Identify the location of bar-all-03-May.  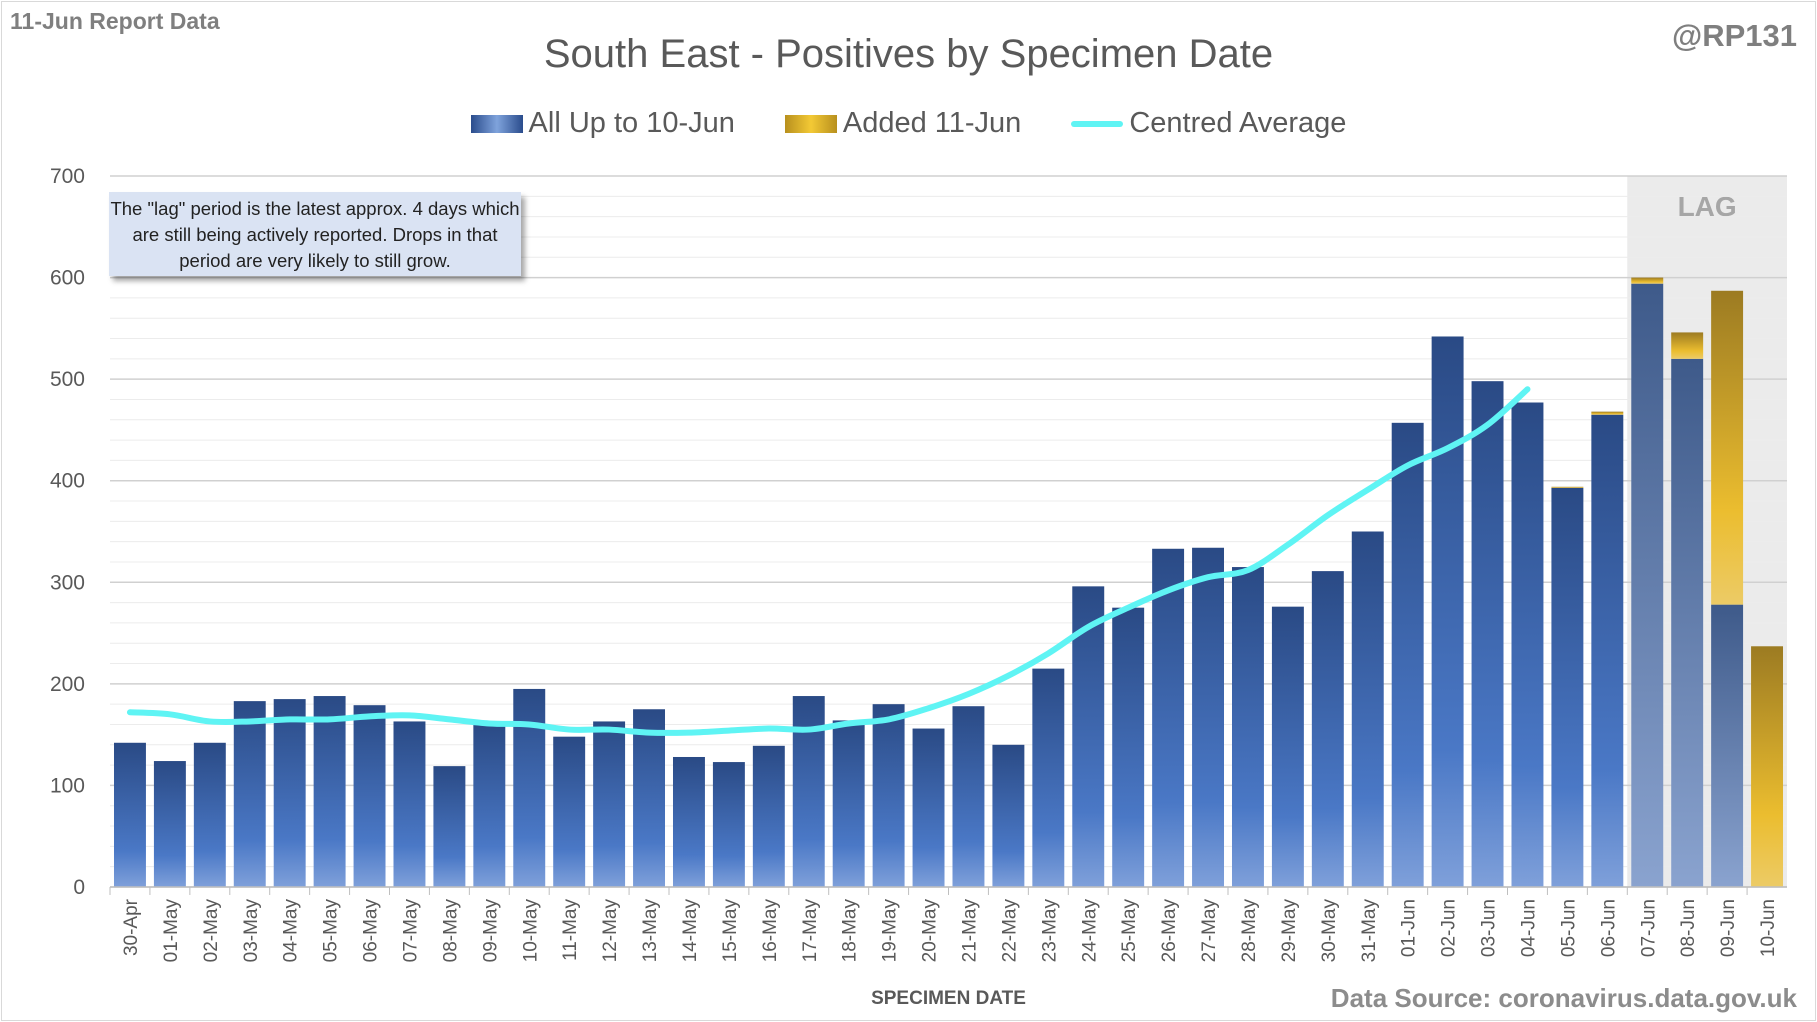
(249, 794).